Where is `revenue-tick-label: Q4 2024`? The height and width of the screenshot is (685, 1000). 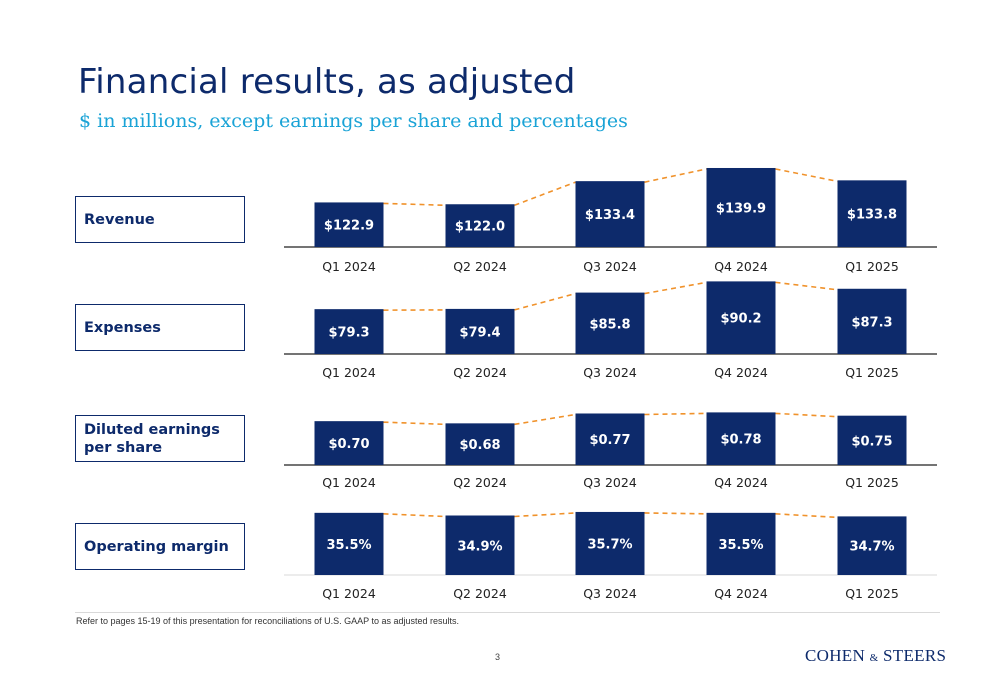 revenue-tick-label: Q4 2024 is located at coordinates (741, 266).